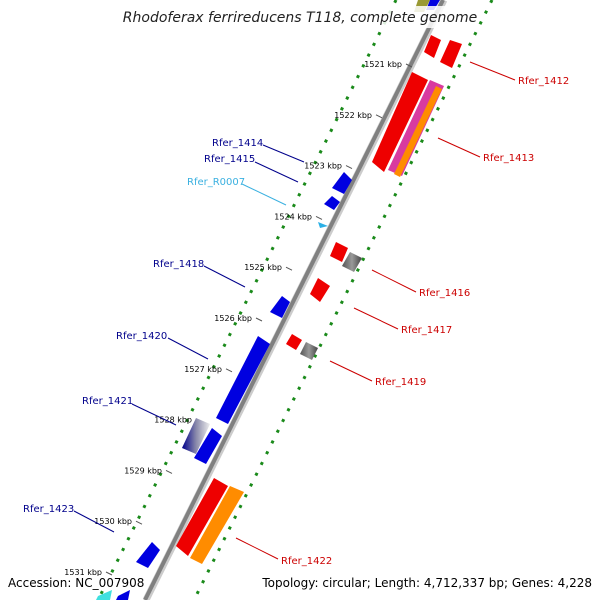 Image resolution: width=600 pixels, height=600 pixels. What do you see at coordinates (216, 182) in the screenshot?
I see `label-rfer-r0007: Rfer_R0007` at bounding box center [216, 182].